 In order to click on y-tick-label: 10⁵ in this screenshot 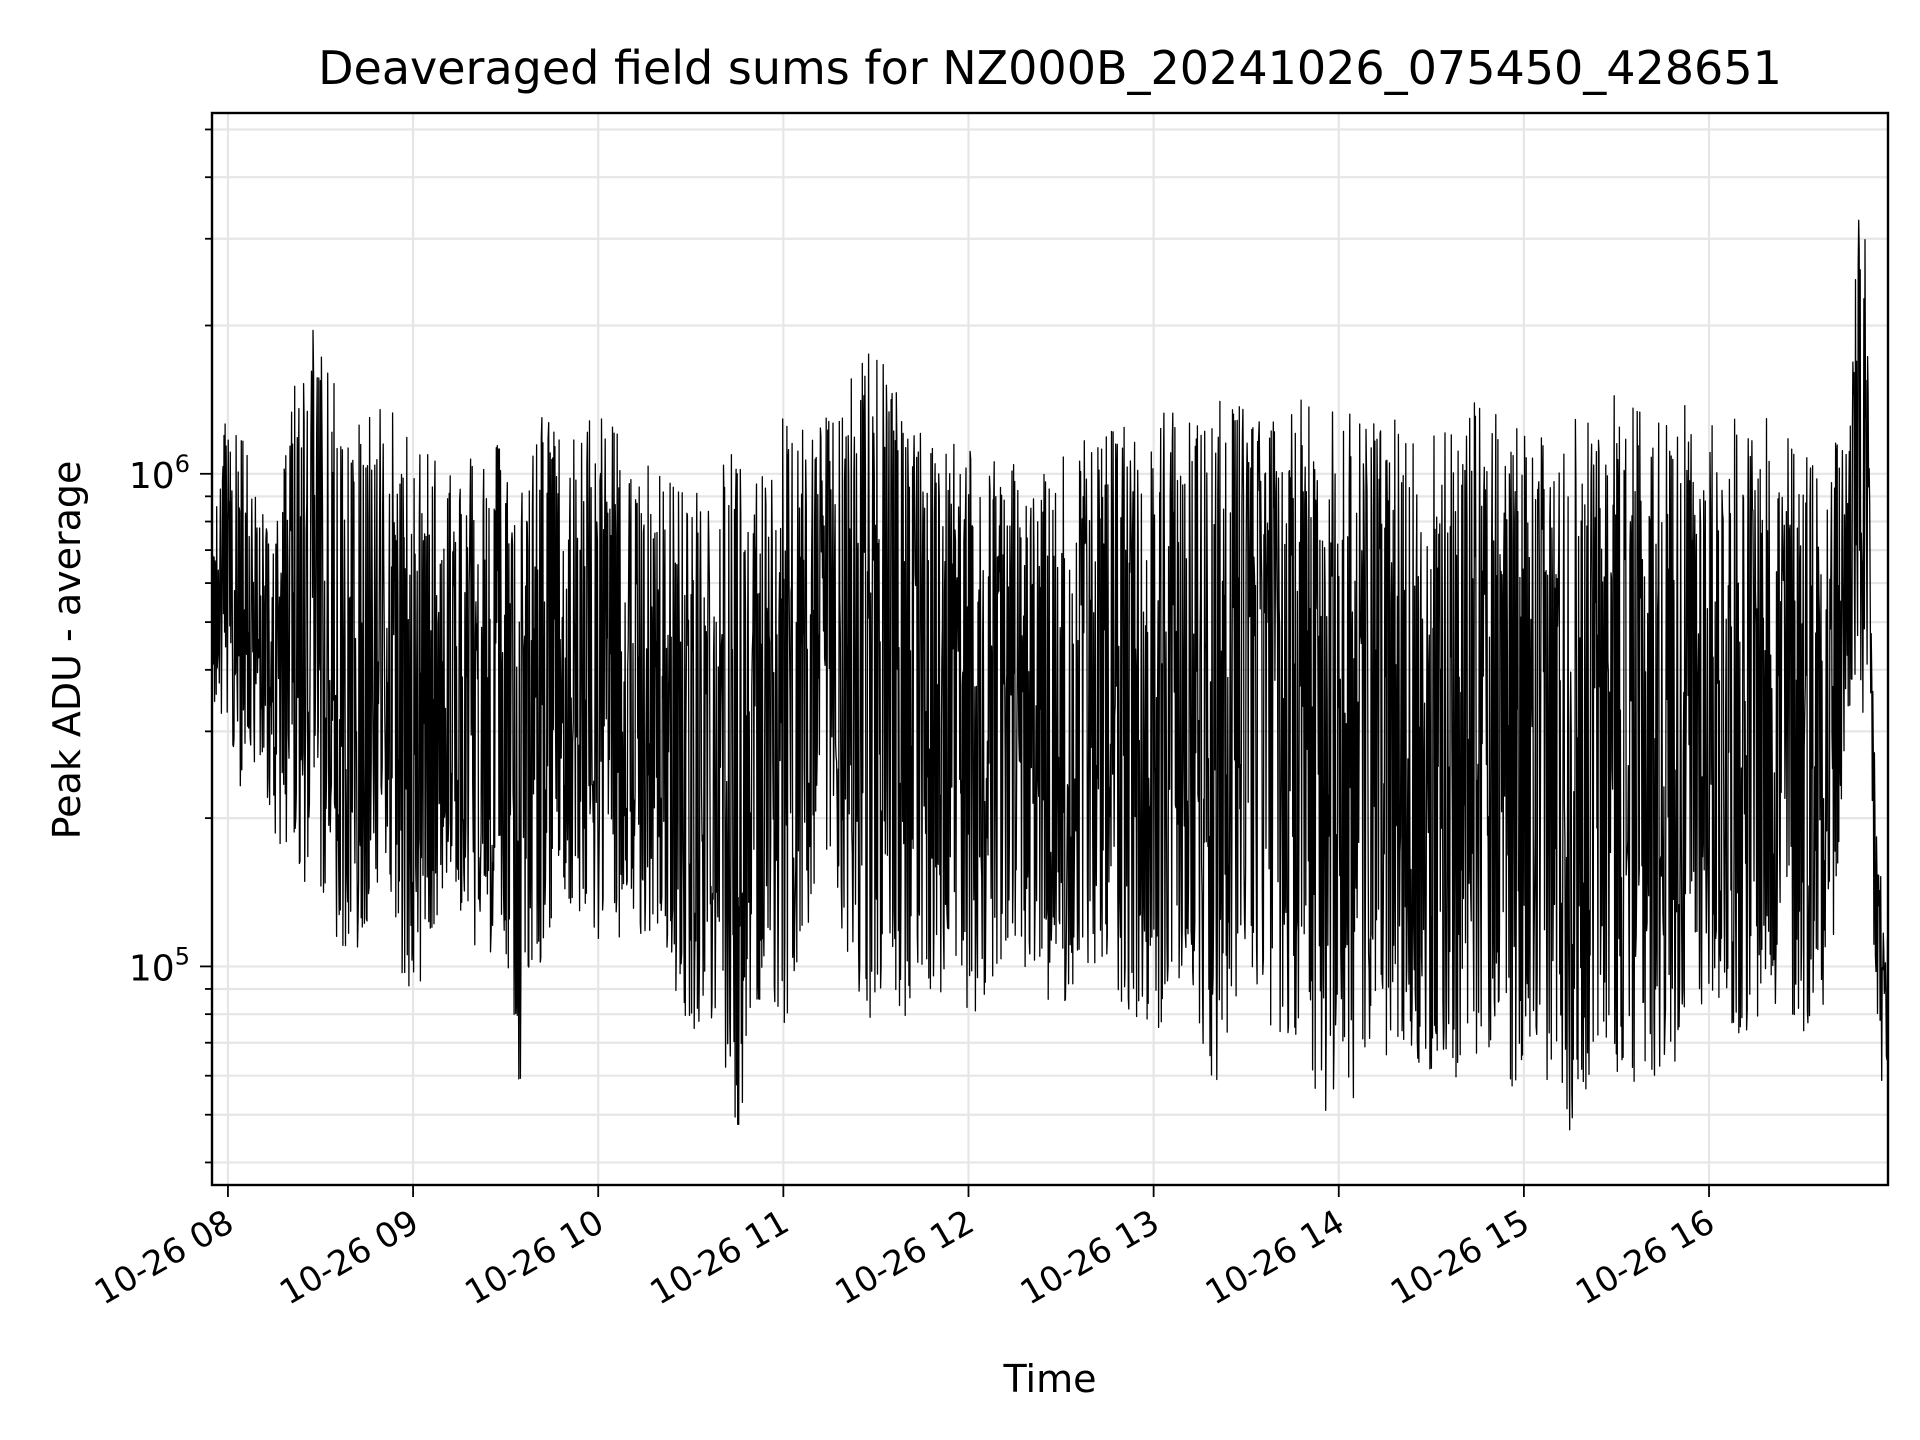, I will do `click(159, 965)`.